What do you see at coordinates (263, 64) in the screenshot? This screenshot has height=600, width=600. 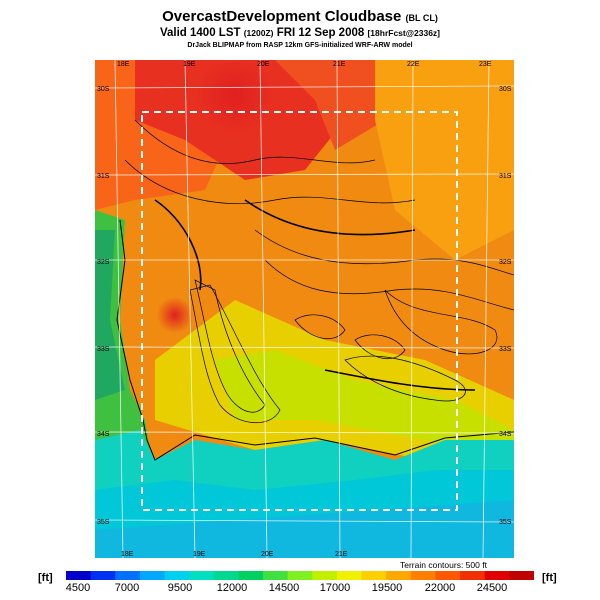 I see `lon-label-20e: 20E` at bounding box center [263, 64].